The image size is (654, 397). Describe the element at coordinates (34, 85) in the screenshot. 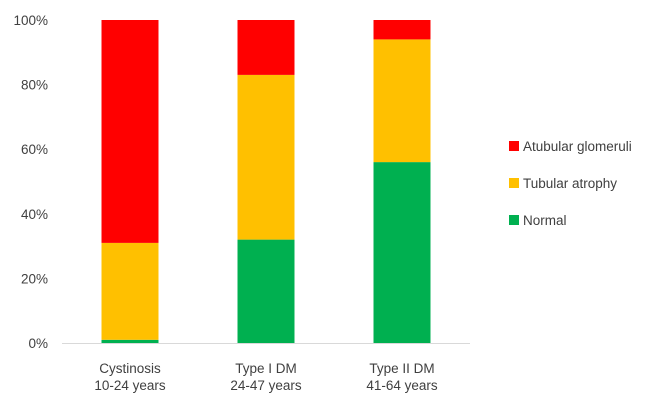

I see `y-tick-label: 80%` at that location.